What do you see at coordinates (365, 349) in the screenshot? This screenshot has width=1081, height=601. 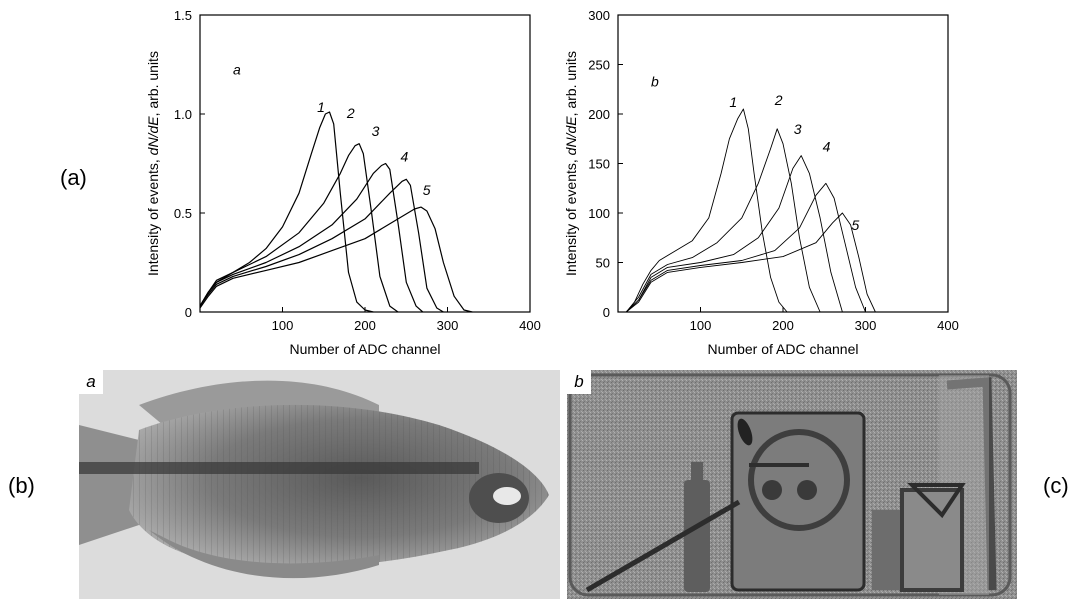 I see `chart-a-x-axis-label: Number of ADC channel` at bounding box center [365, 349].